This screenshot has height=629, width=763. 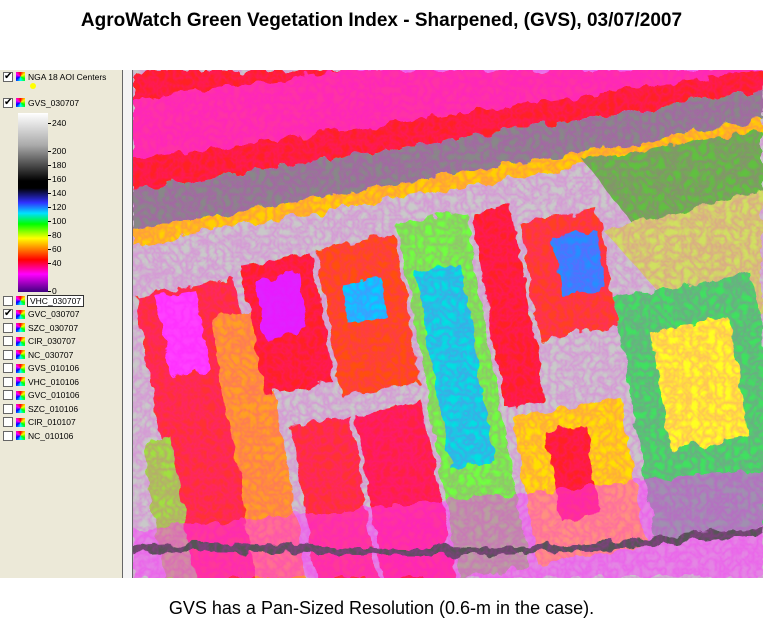 I want to click on legend-label: 100, so click(x=59, y=221).